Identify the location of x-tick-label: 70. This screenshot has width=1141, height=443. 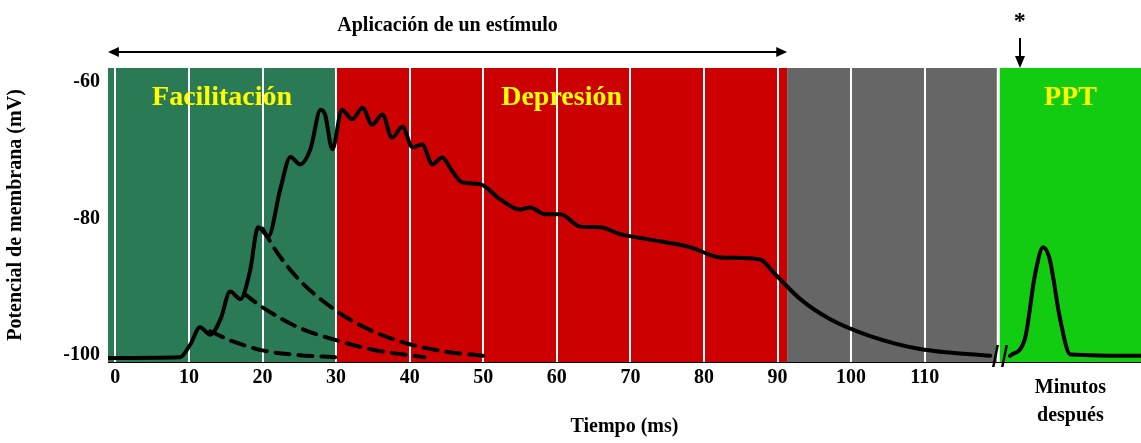
(630, 376).